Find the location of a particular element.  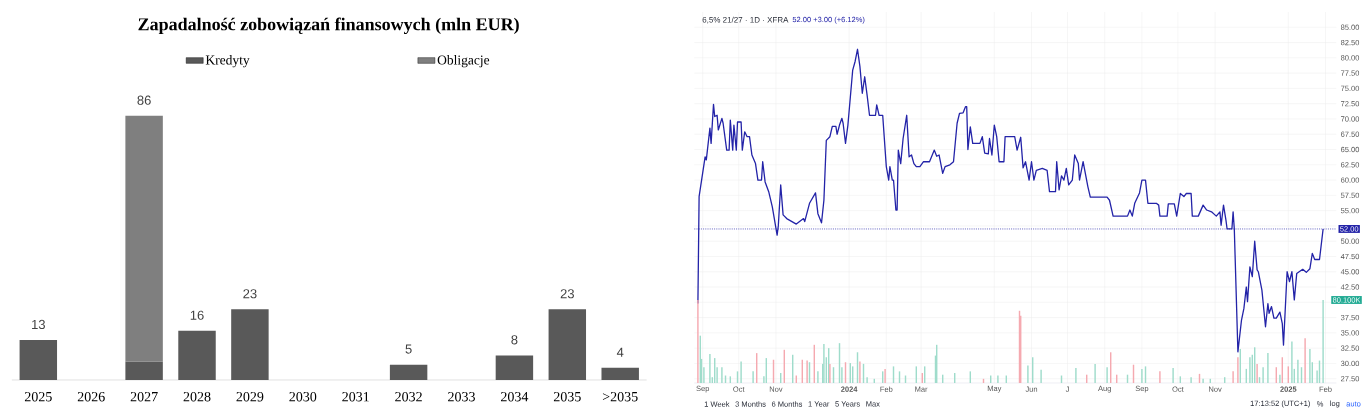

data-label: 8 is located at coordinates (514, 340).